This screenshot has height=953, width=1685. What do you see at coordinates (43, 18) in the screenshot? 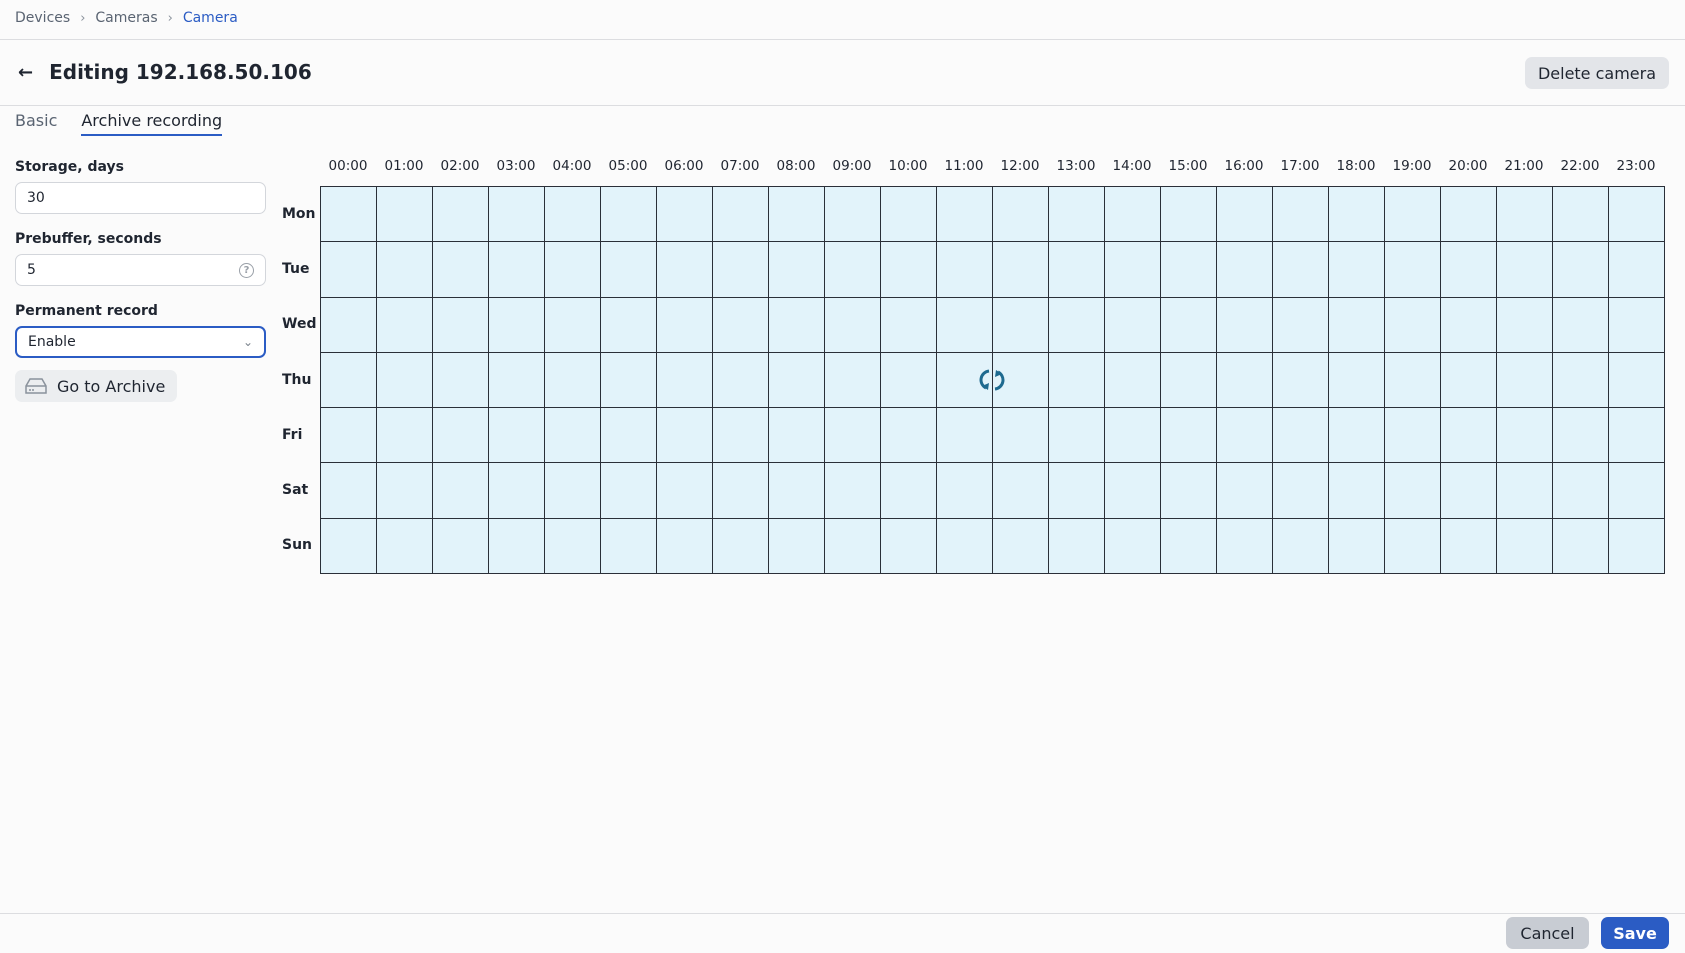
I see `breadcrumb-devices: Devices` at bounding box center [43, 18].